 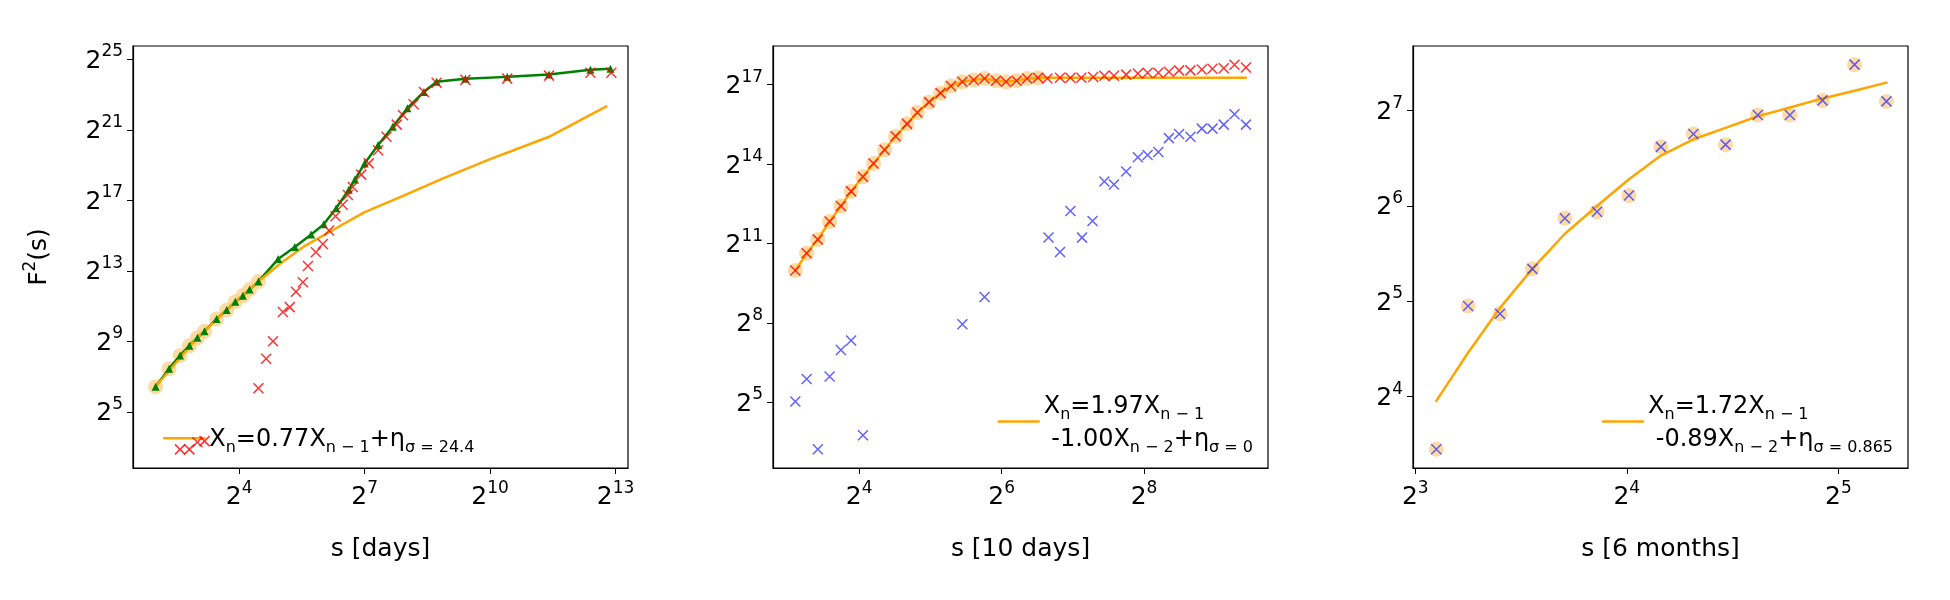 I want to click on y-axis-title: F2(s), so click(x=35, y=257).